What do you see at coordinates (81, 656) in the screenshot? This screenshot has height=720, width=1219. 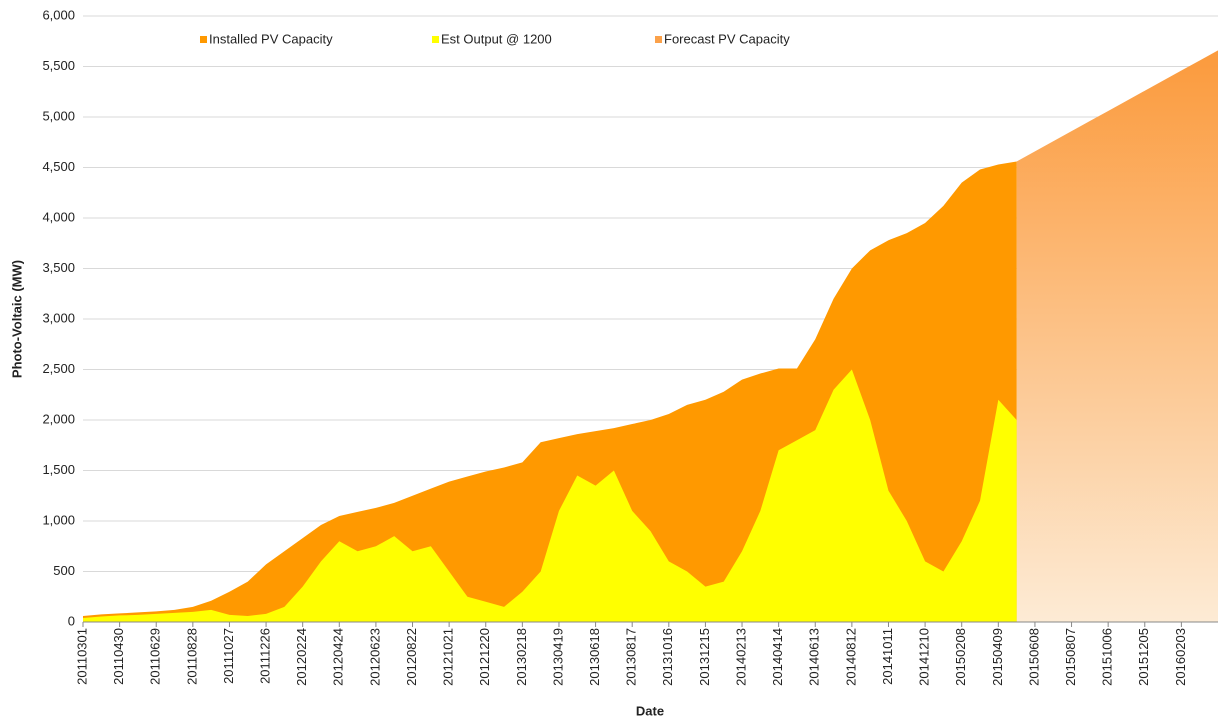 I see `x-tick-label: 20110301` at bounding box center [81, 656].